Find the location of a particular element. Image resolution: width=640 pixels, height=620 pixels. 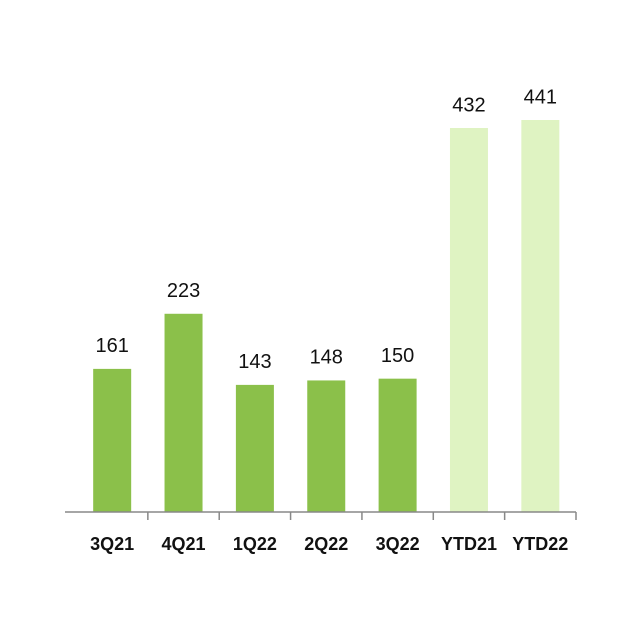

data-label: 161 is located at coordinates (111, 346).